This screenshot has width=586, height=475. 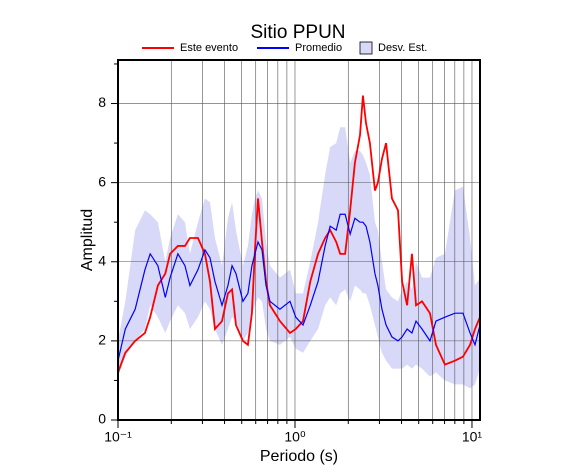 What do you see at coordinates (102, 340) in the screenshot?
I see `y-tick-label: 2` at bounding box center [102, 340].